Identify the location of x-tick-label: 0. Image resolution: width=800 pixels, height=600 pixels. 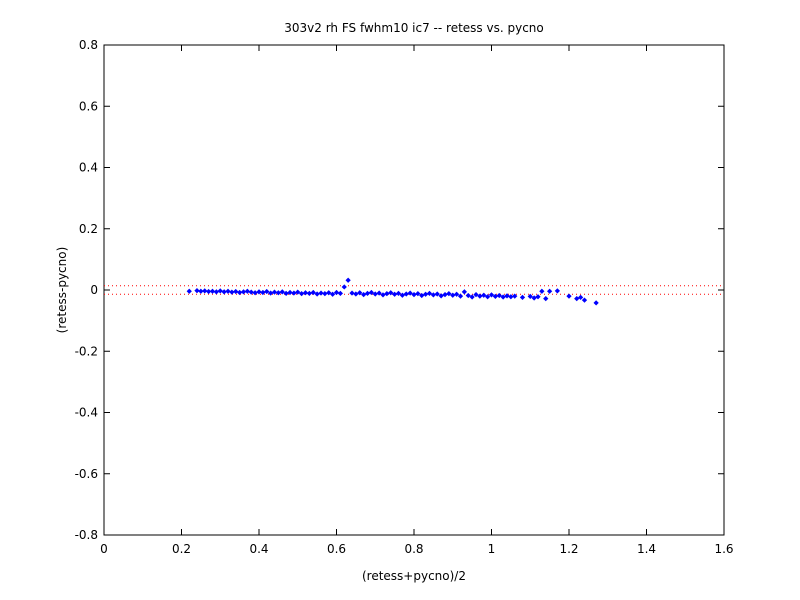
(104, 549).